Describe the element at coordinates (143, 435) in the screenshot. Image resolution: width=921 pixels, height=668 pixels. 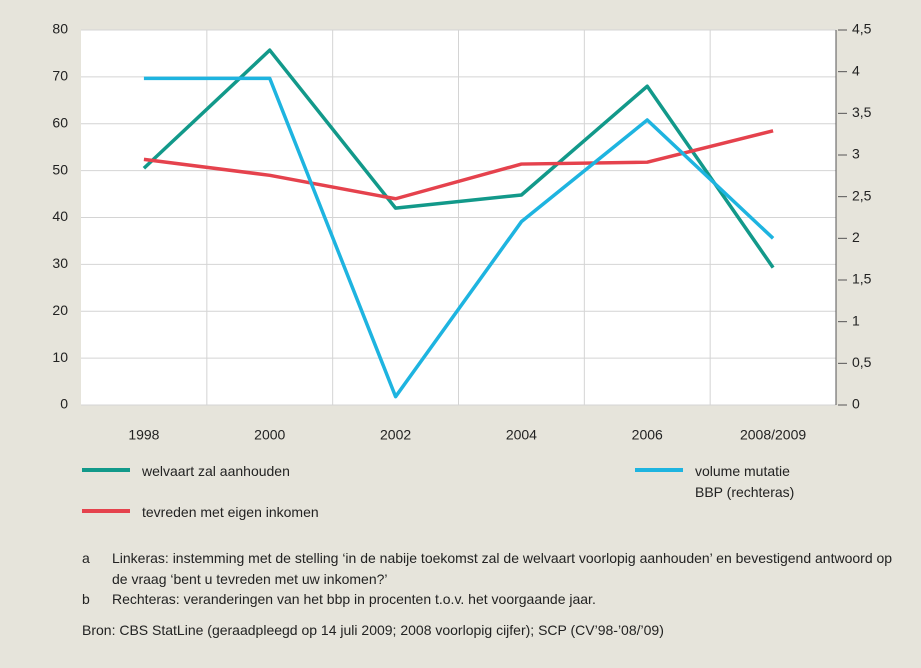
I see `x-tick-label: 1998` at that location.